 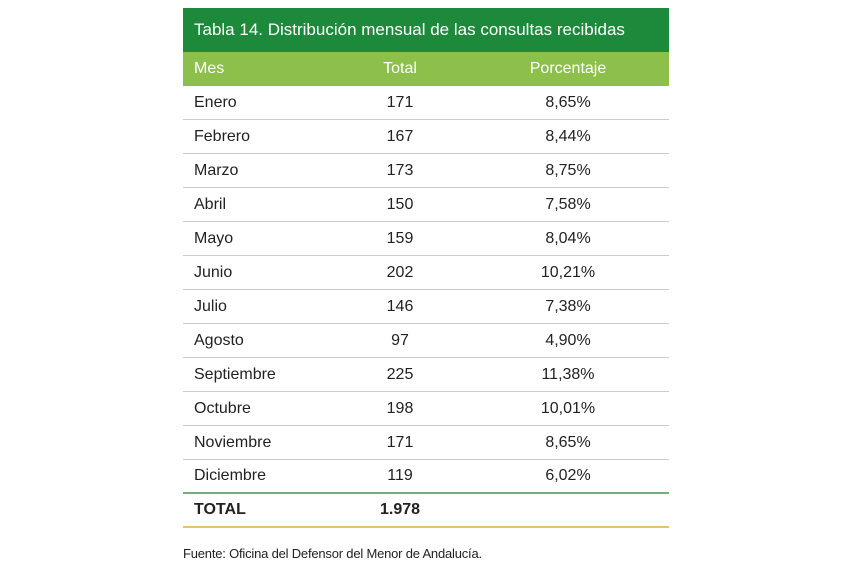 I want to click on cell-porcentaje: 8,75%, so click(x=568, y=170).